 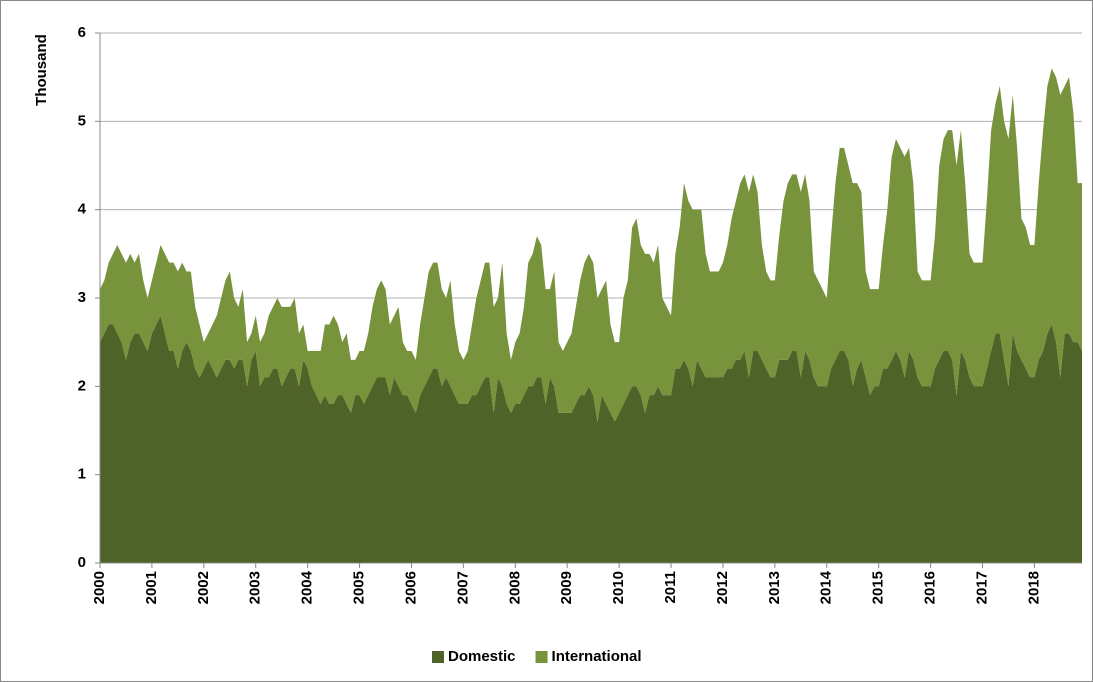 I want to click on y-tick-label: 4, so click(x=82, y=209).